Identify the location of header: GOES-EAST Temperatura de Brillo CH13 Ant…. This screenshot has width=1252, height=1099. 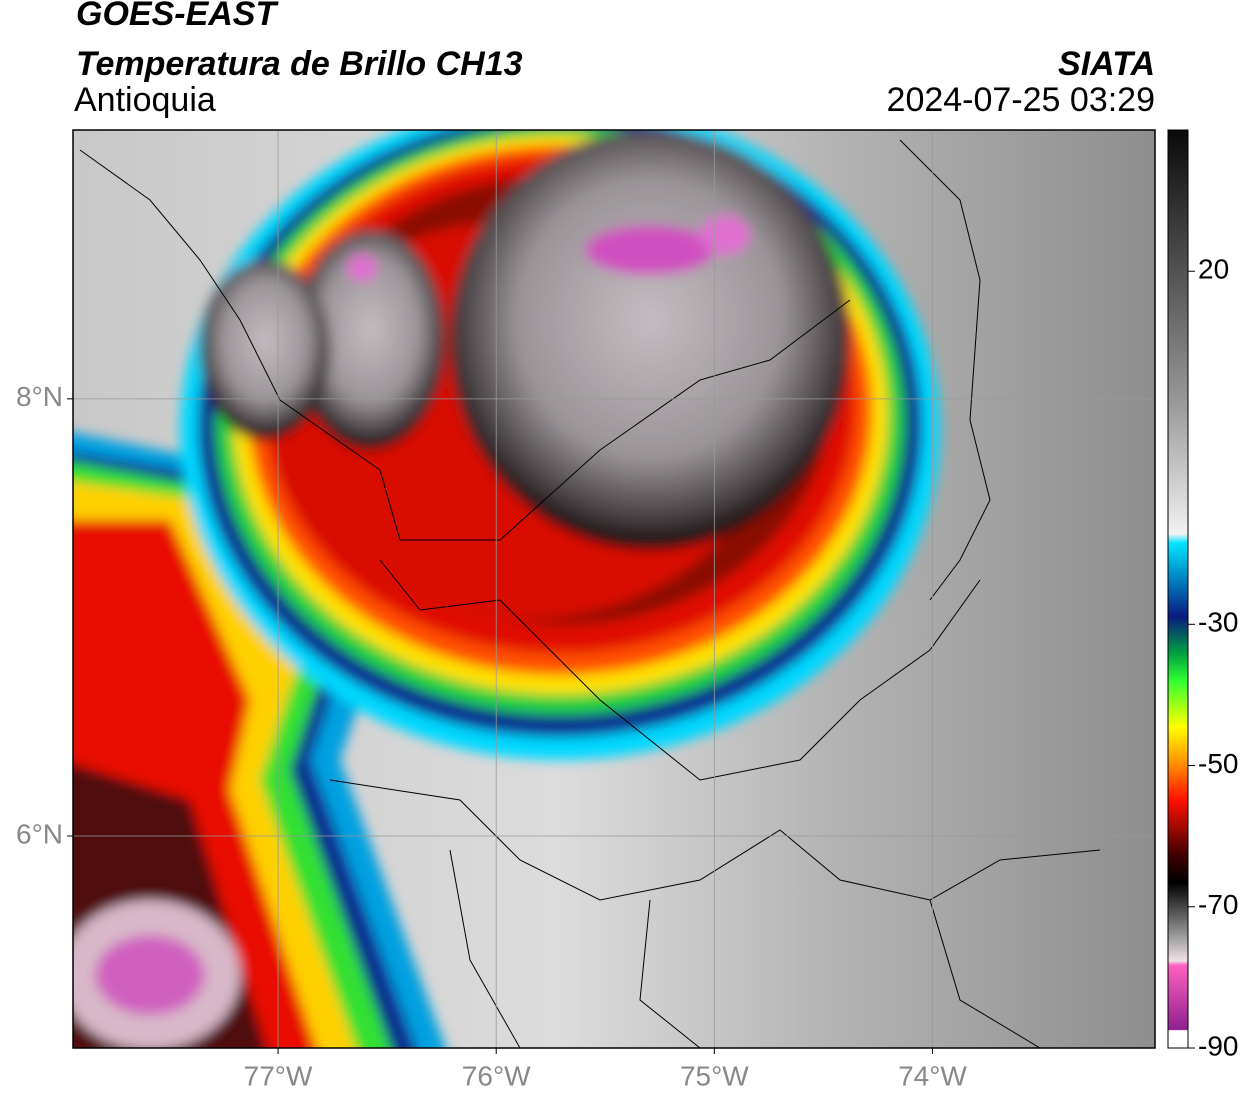
(614, 59).